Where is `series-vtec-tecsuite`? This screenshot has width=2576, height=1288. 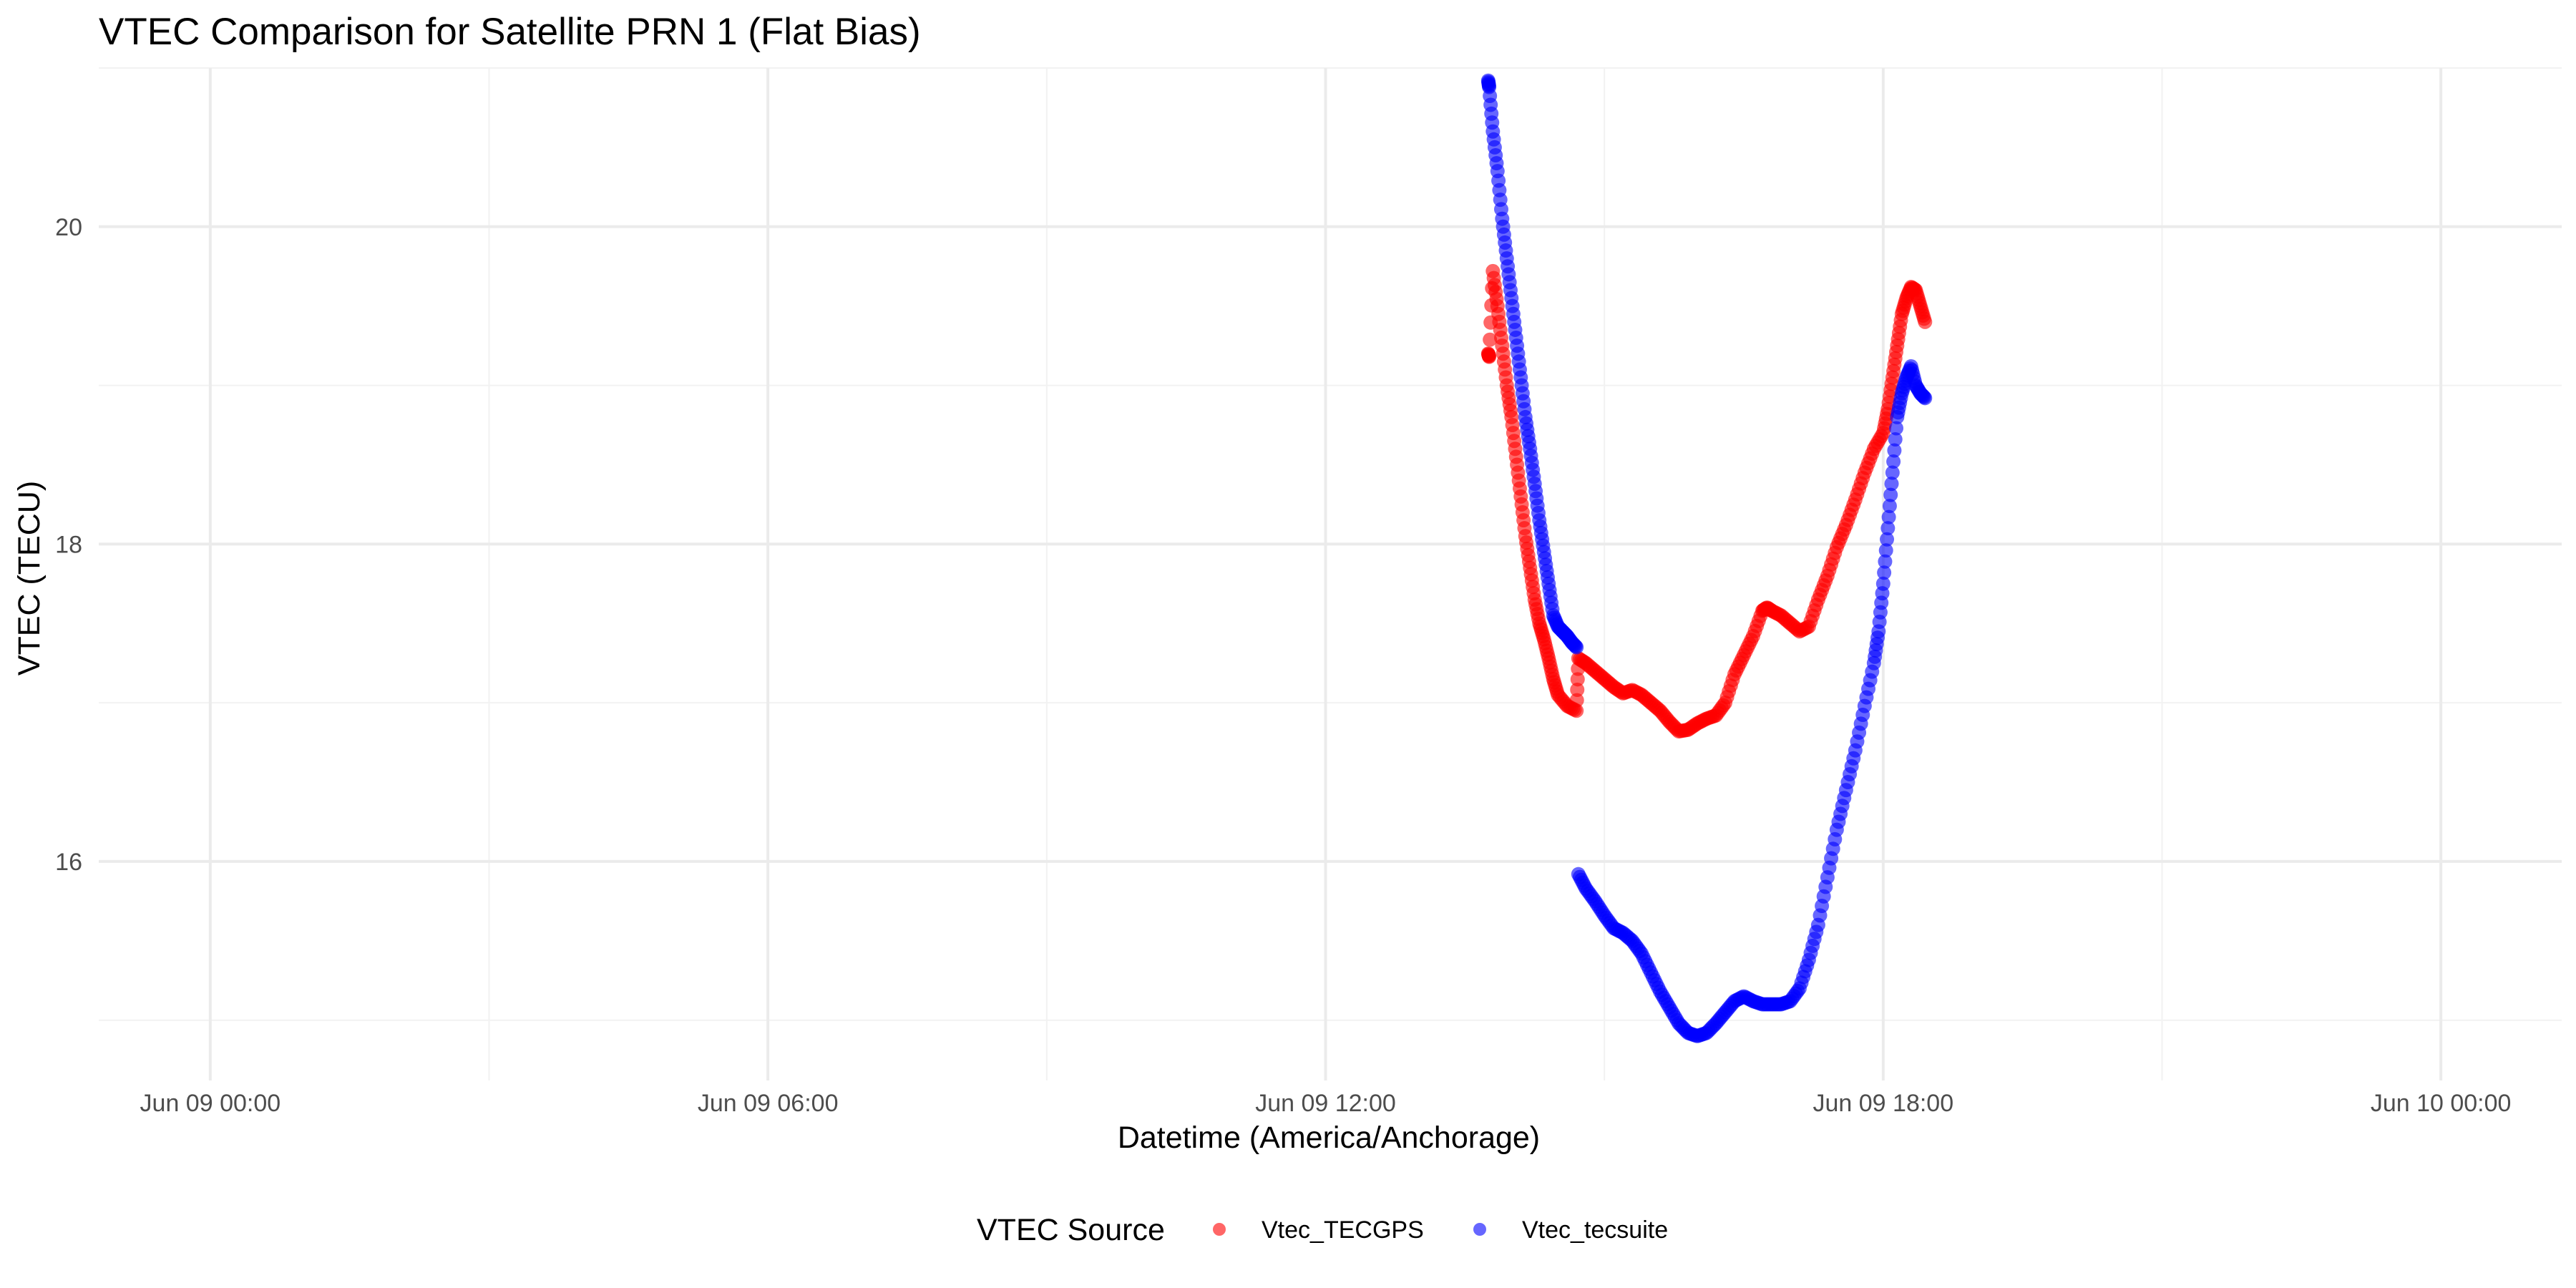
series-vtec-tecsuite is located at coordinates (1707, 558).